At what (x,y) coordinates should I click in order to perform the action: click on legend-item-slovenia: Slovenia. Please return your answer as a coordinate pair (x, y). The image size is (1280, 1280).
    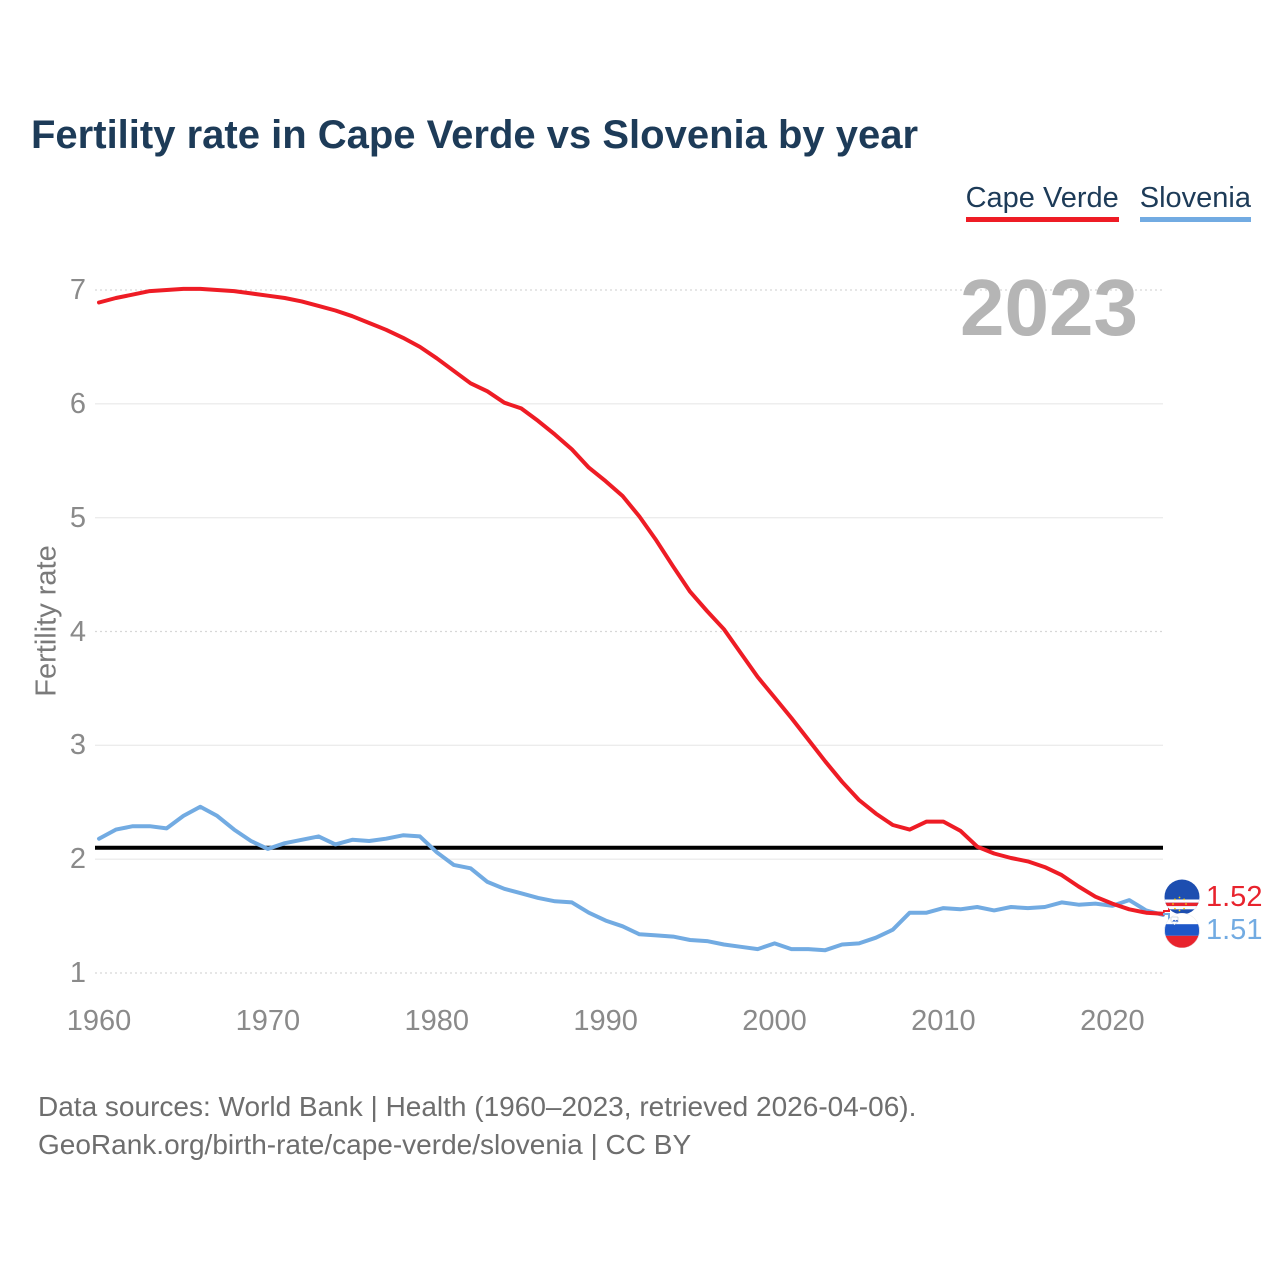
    Looking at the image, I should click on (1195, 202).